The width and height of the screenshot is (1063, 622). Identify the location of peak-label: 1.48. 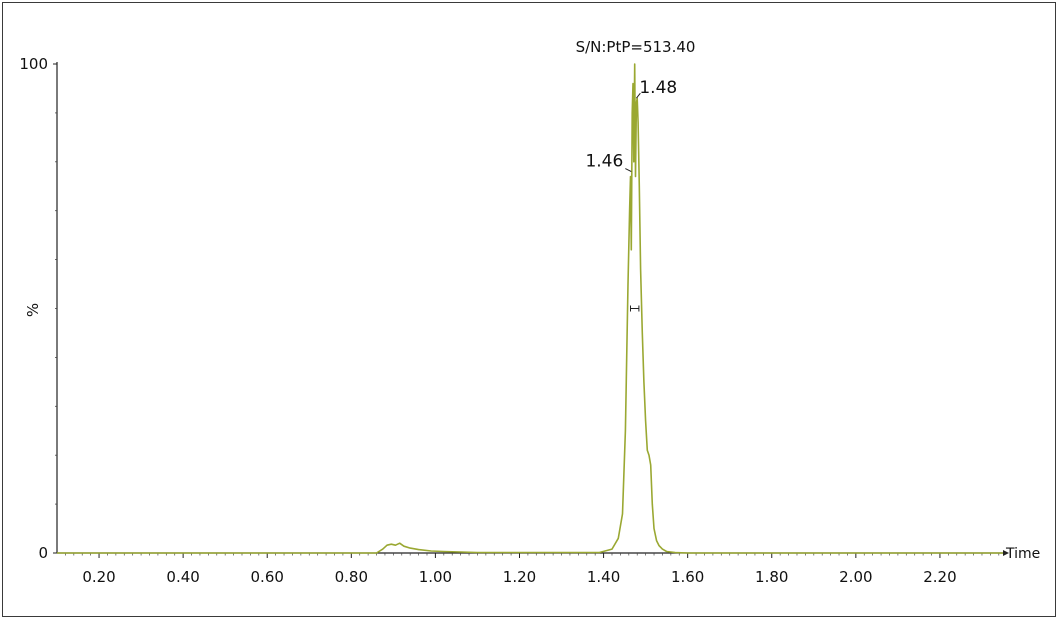
(658, 88).